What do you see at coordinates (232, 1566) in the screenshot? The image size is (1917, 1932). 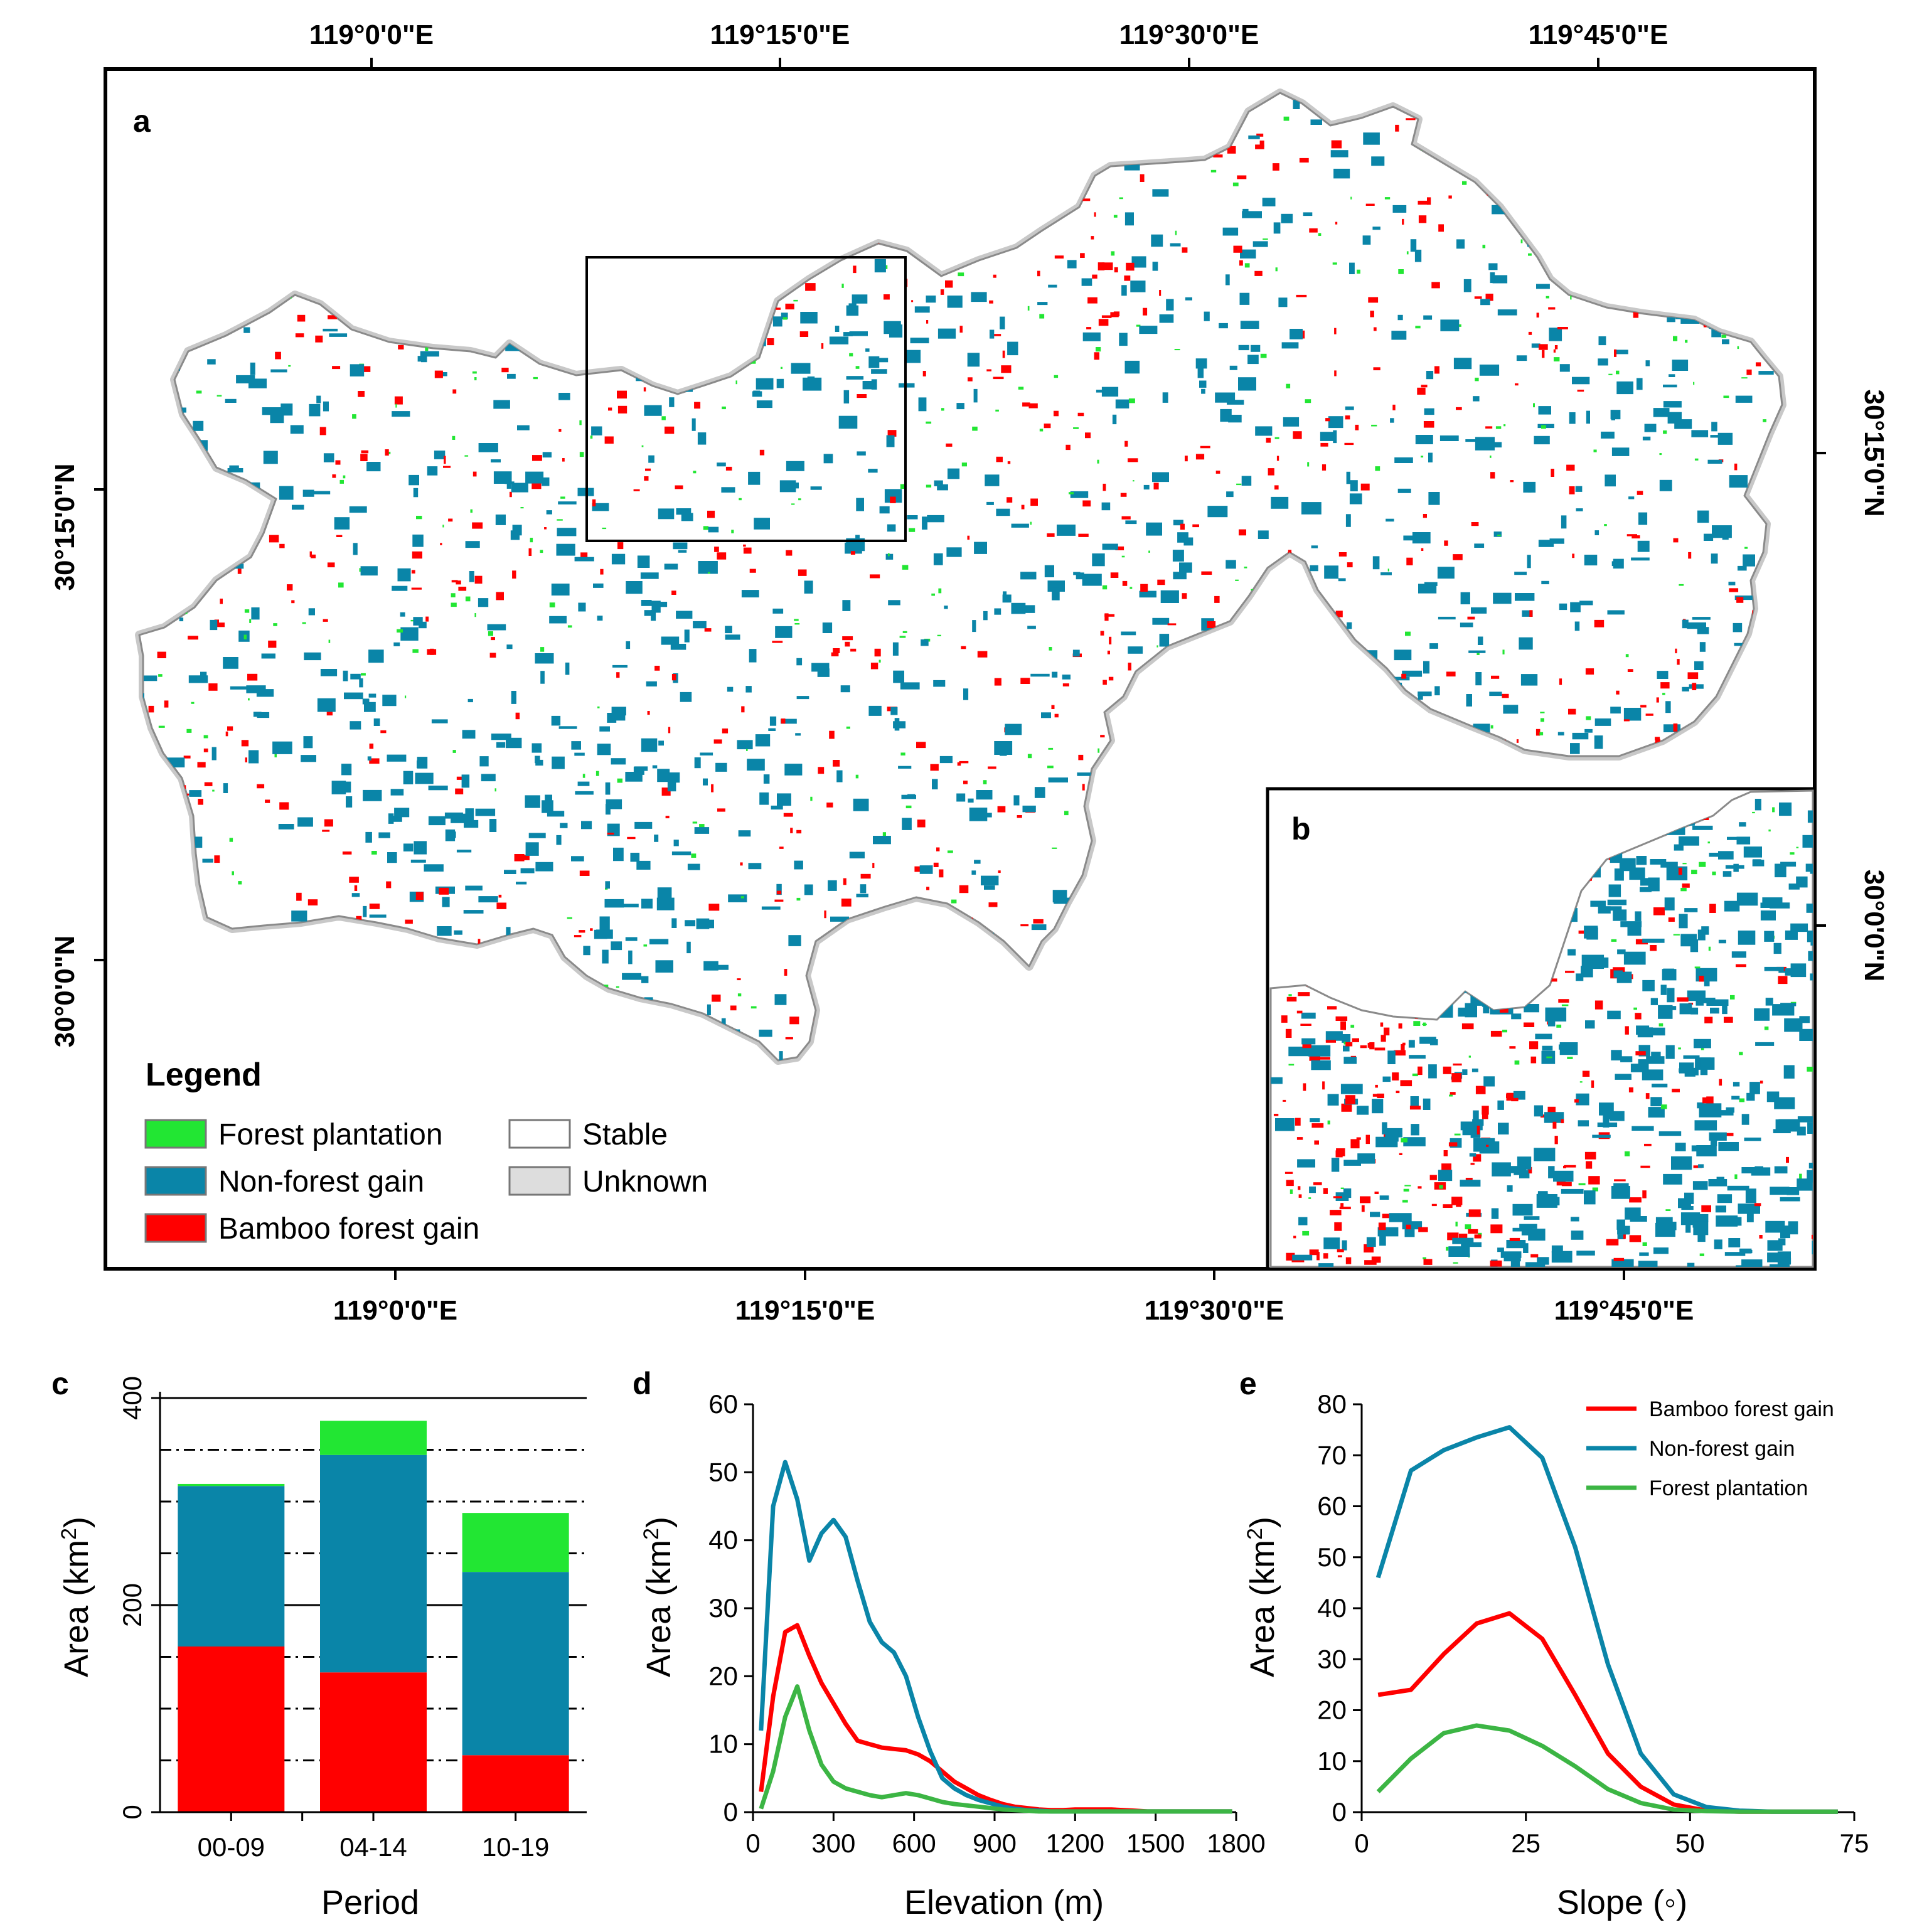 I see `bar-non-forest-gain` at bounding box center [232, 1566].